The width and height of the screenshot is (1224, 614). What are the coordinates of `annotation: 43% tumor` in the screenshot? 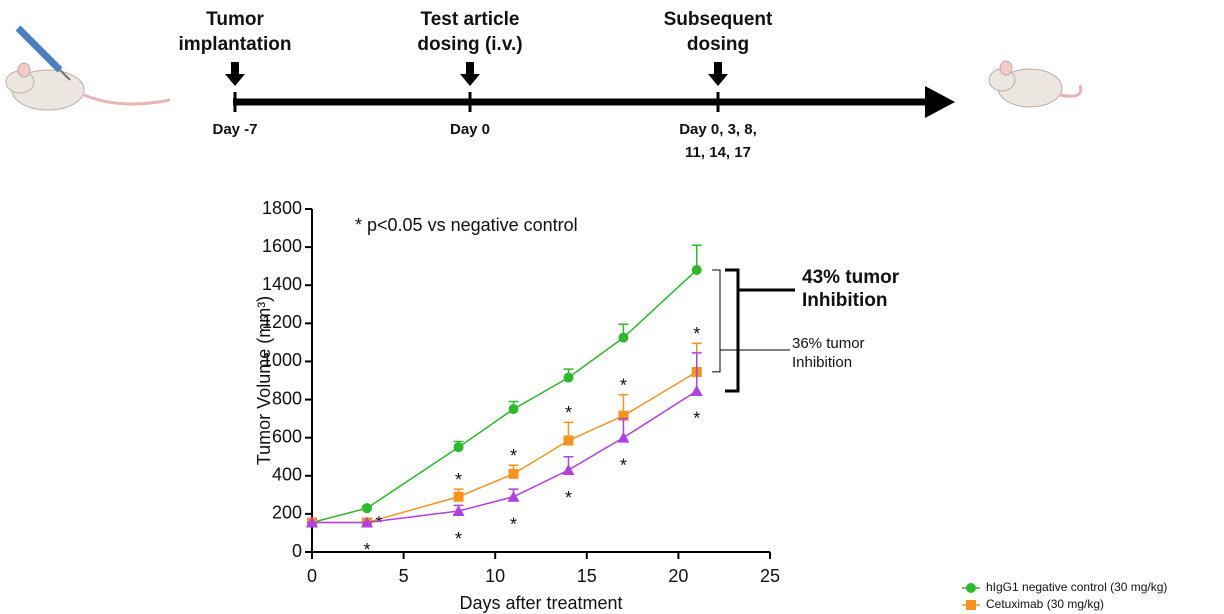 It's located at (851, 277).